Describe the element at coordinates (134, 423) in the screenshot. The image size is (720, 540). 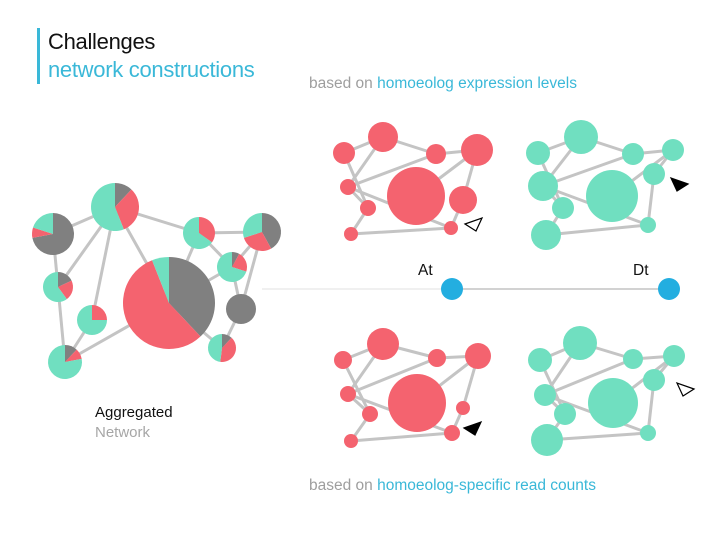
I see `aggregated-network-label: Aggregated Network` at that location.